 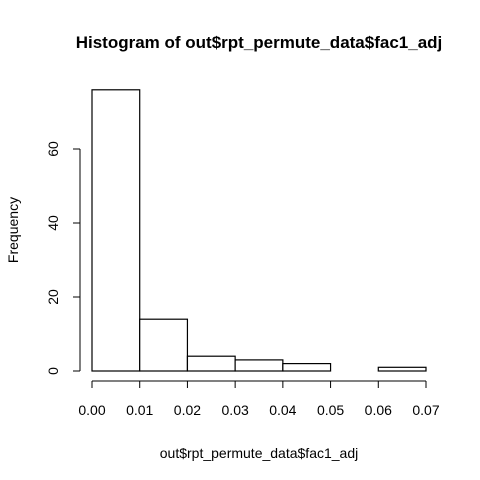 I want to click on y-tick-label-1: 20, so click(x=53, y=297).